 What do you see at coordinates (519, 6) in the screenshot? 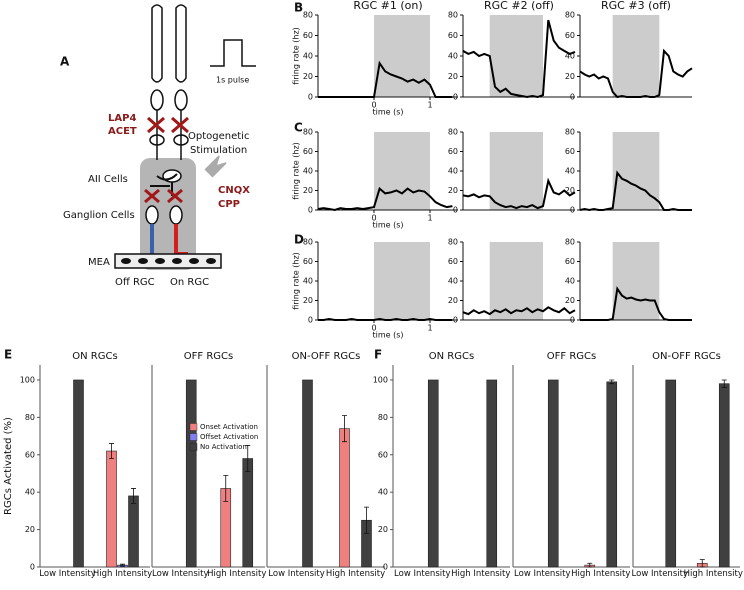
I see `chart-title: RGC #2 (off)` at bounding box center [519, 6].